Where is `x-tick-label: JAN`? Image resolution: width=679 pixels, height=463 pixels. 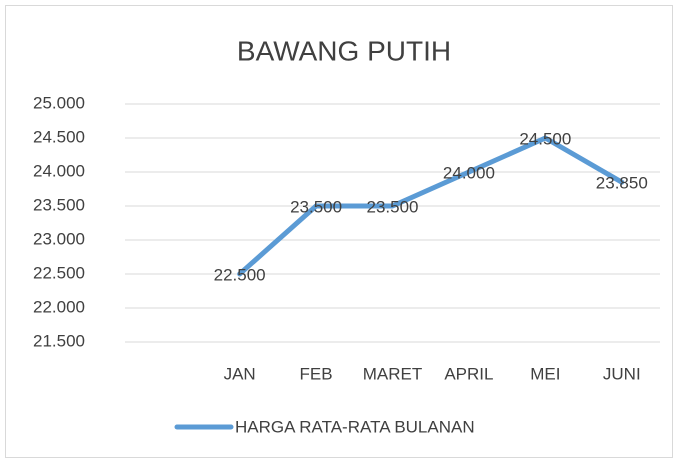 x-tick-label: JAN is located at coordinates (240, 373).